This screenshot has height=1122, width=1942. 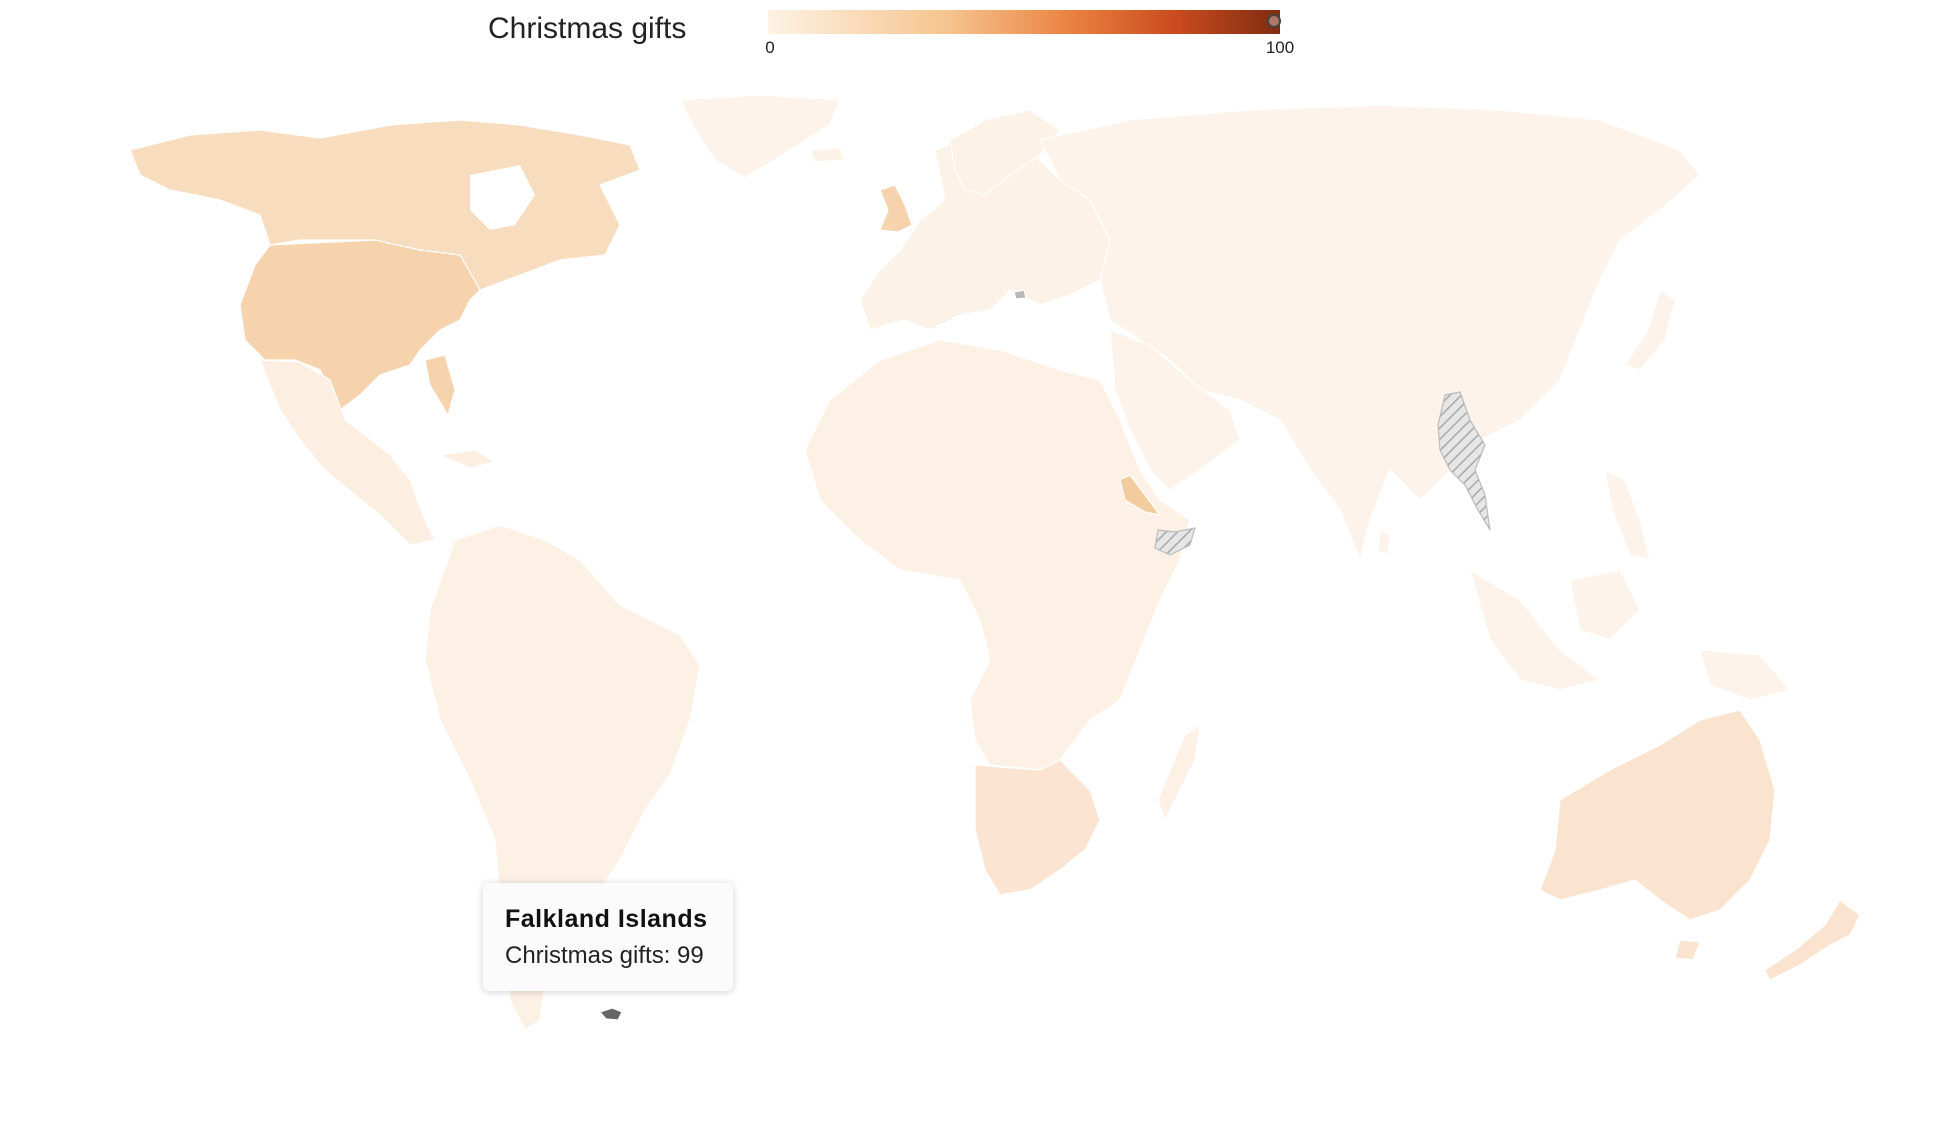 I want to click on legend-title: Christmas gifts, so click(x=587, y=28).